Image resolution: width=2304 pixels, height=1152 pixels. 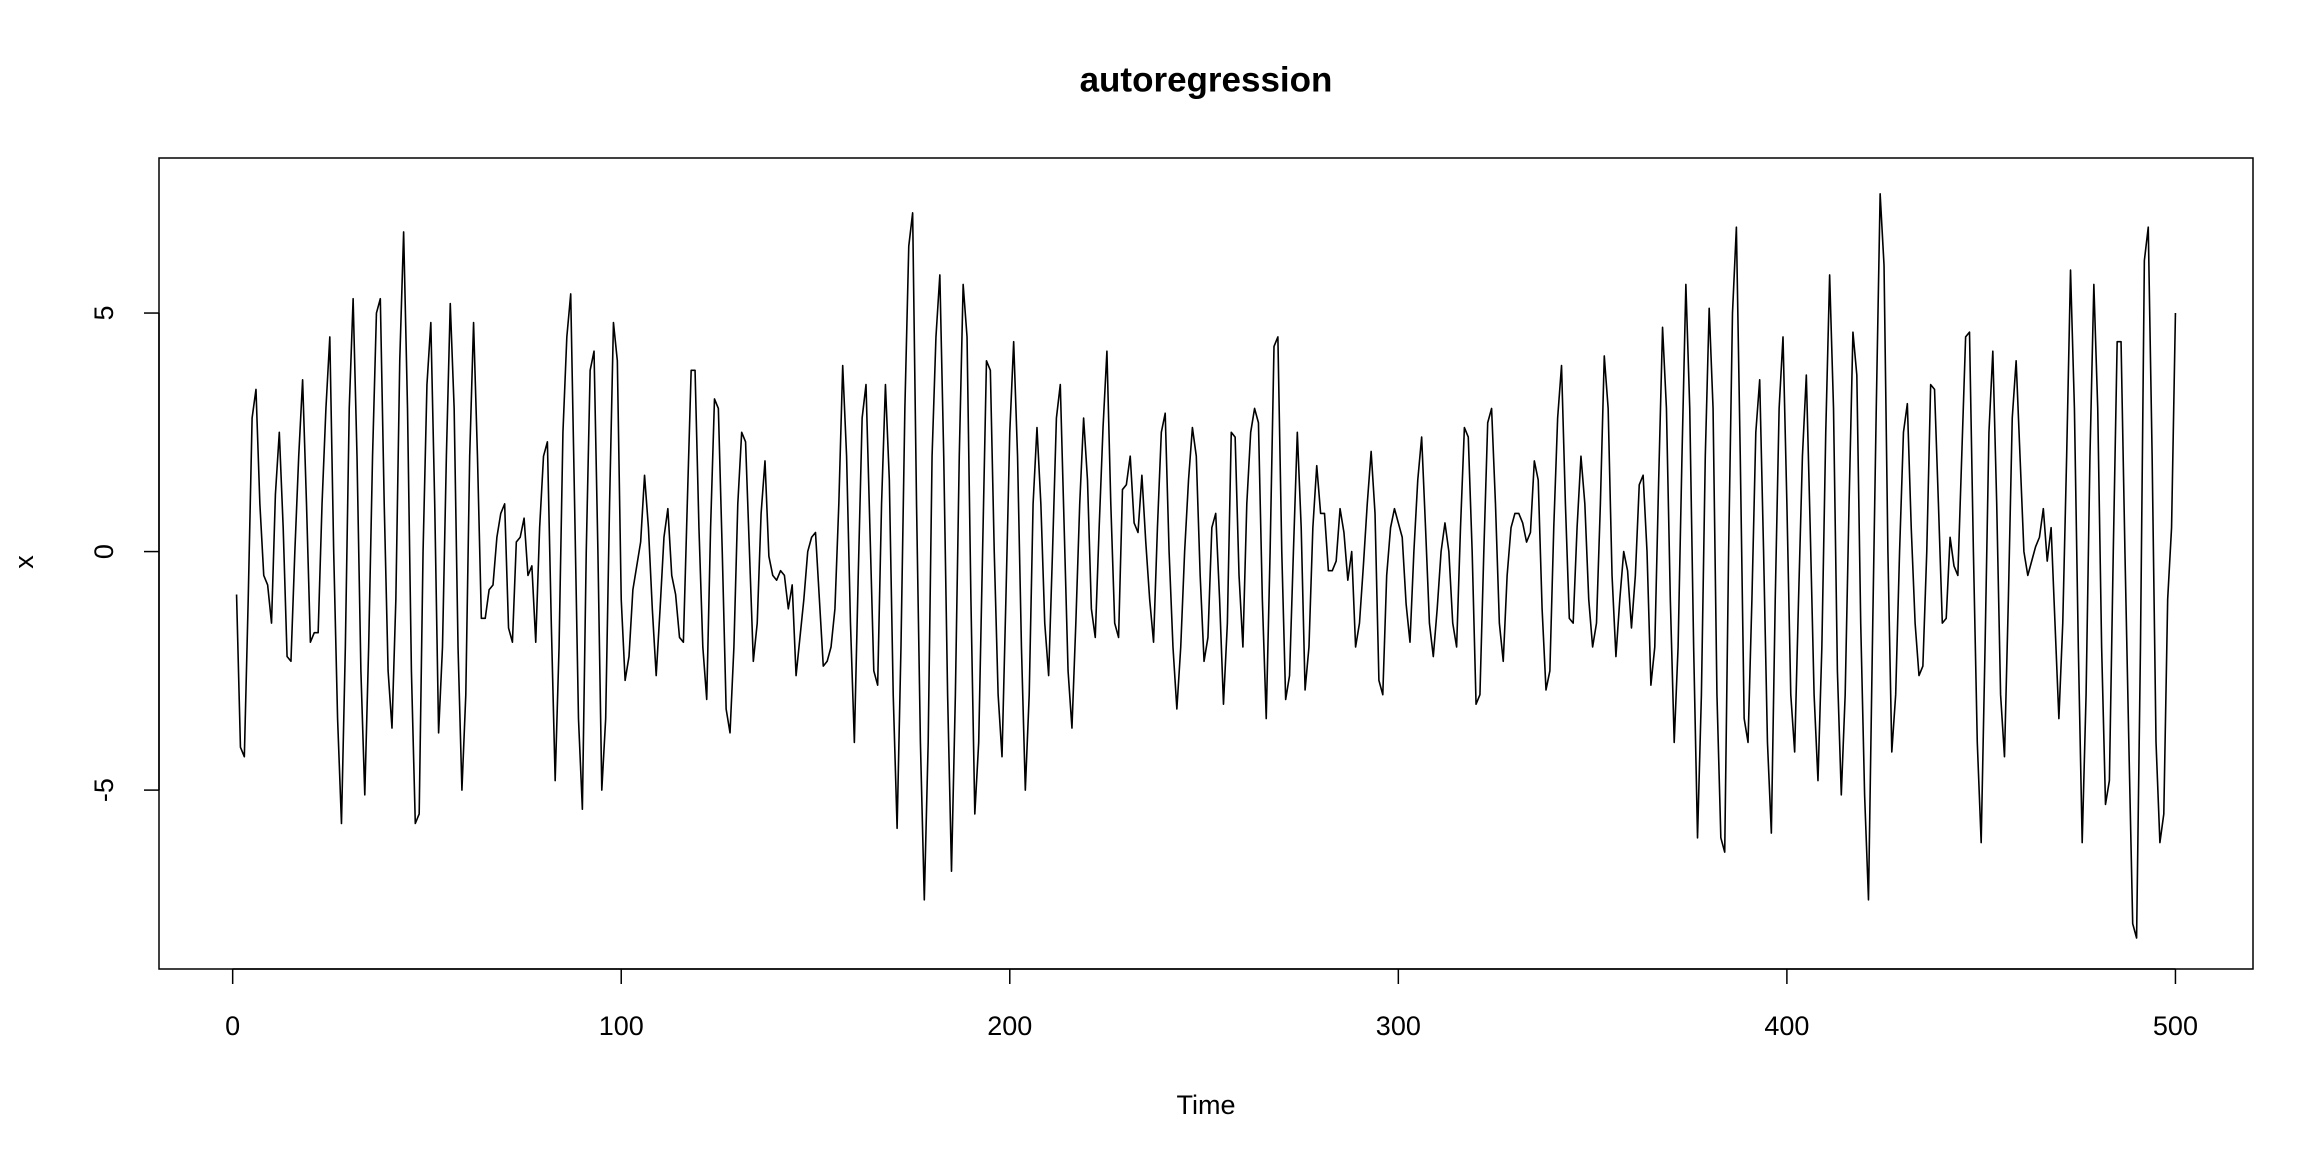 What do you see at coordinates (1786, 1026) in the screenshot?
I see `x-tick-label: 400` at bounding box center [1786, 1026].